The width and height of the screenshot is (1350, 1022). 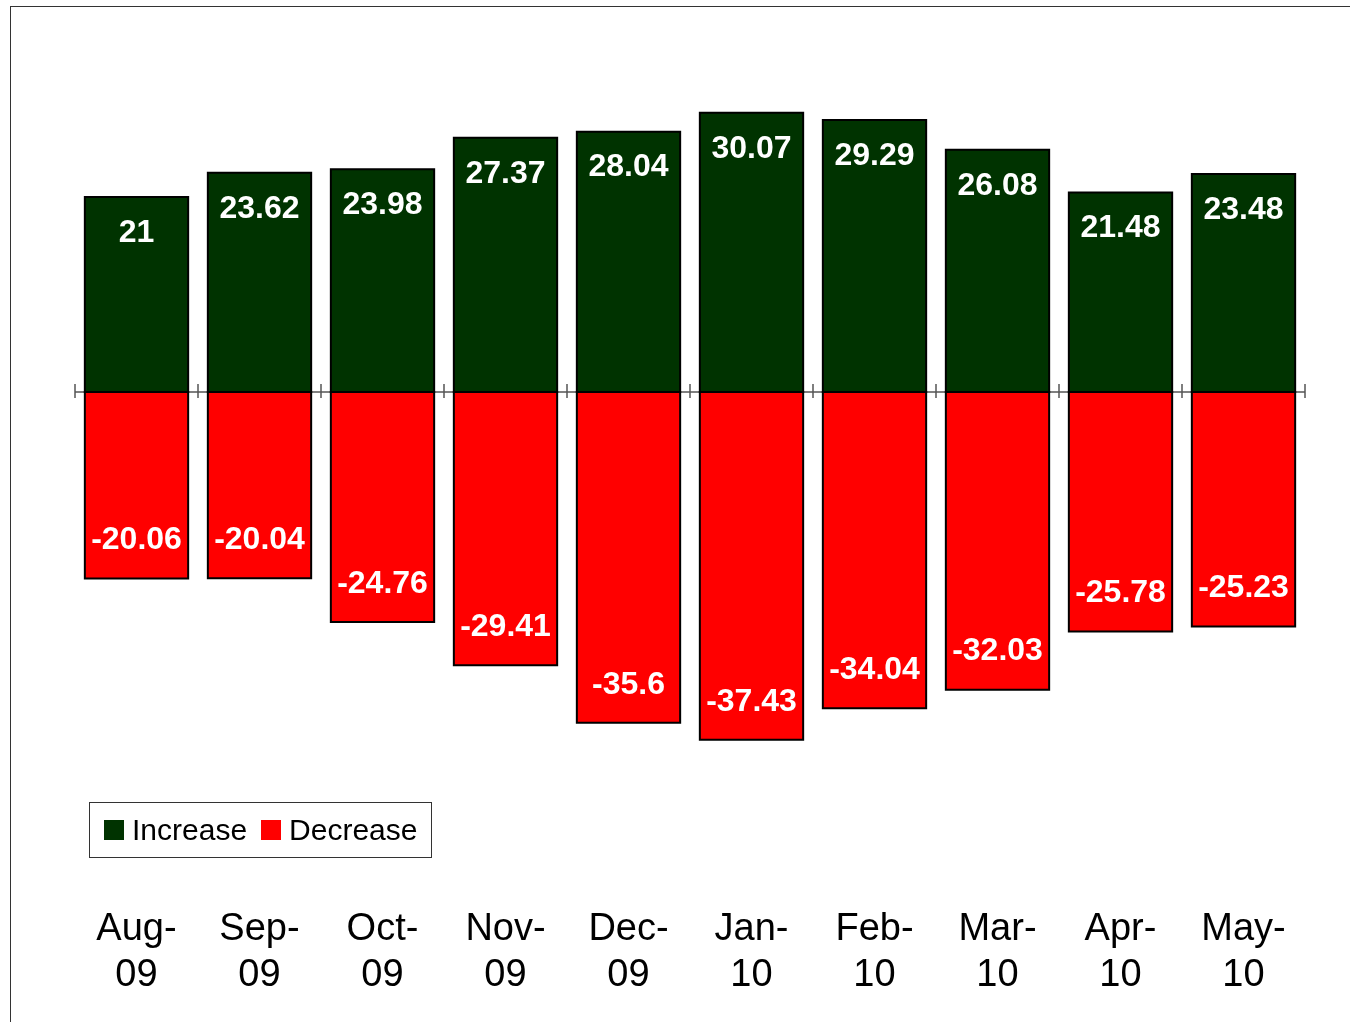 I want to click on data-label: 21, so click(x=136, y=230).